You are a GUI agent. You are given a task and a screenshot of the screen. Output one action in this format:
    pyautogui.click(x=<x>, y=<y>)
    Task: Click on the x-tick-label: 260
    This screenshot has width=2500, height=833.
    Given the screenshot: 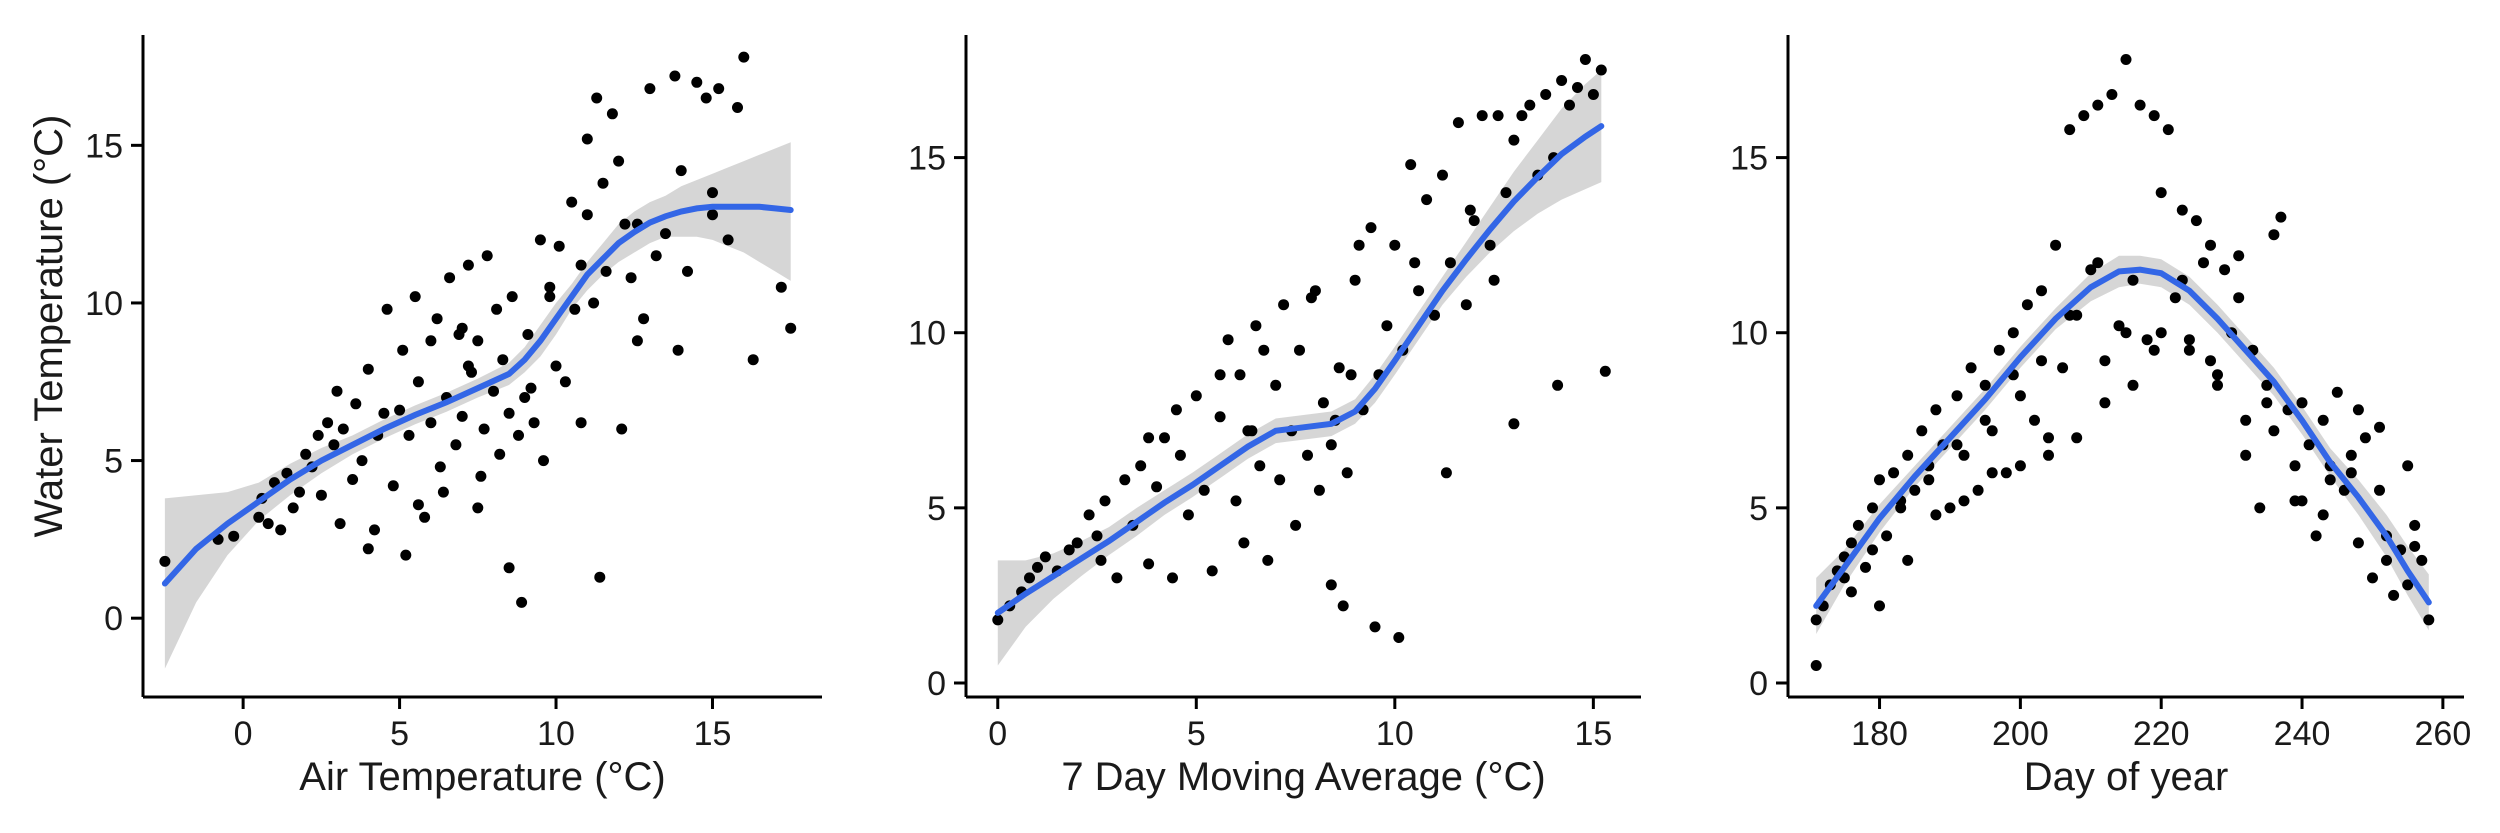 What is the action you would take?
    pyautogui.click(x=2443, y=734)
    